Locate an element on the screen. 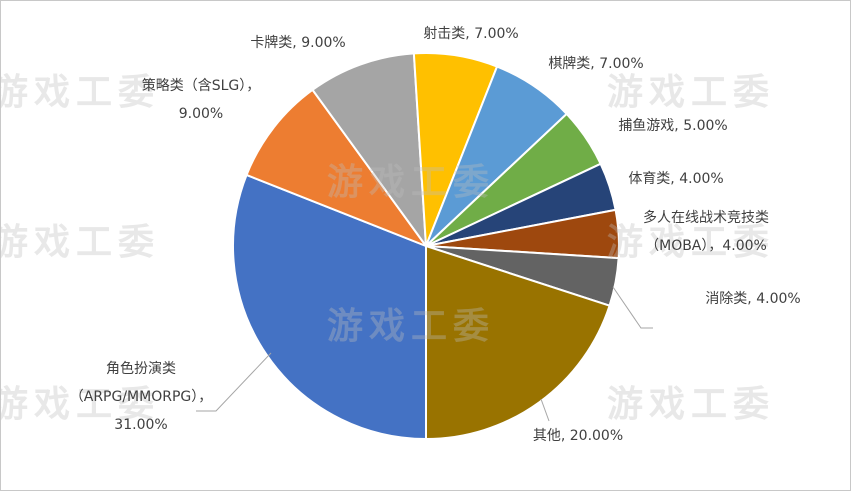 Image resolution: width=851 pixels, height=491 pixels. data-label: 棋牌类, 7.00% is located at coordinates (596, 64).